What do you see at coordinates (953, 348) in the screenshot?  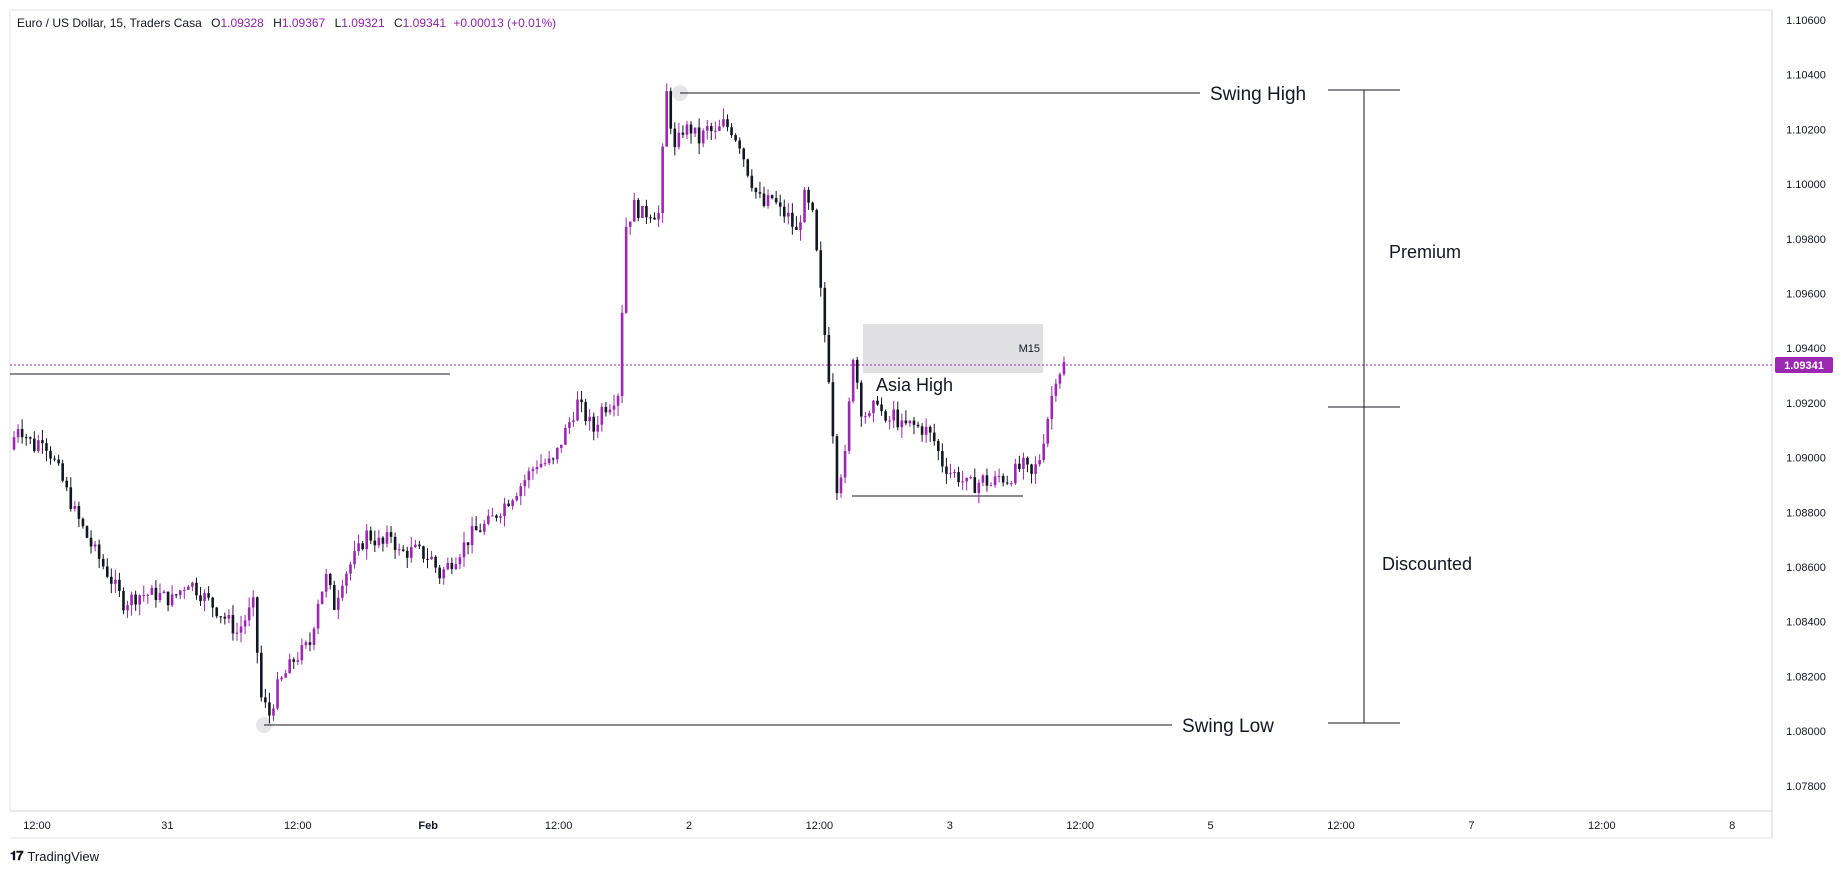 I see `m15-zone` at bounding box center [953, 348].